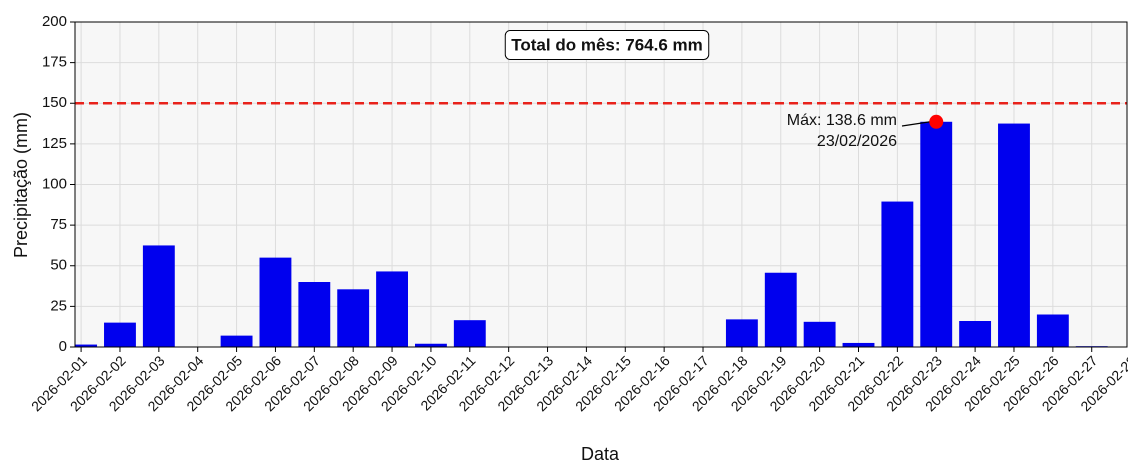 This screenshot has height=468, width=1128. What do you see at coordinates (54, 21) in the screenshot?
I see `y-tick-label: 200` at bounding box center [54, 21].